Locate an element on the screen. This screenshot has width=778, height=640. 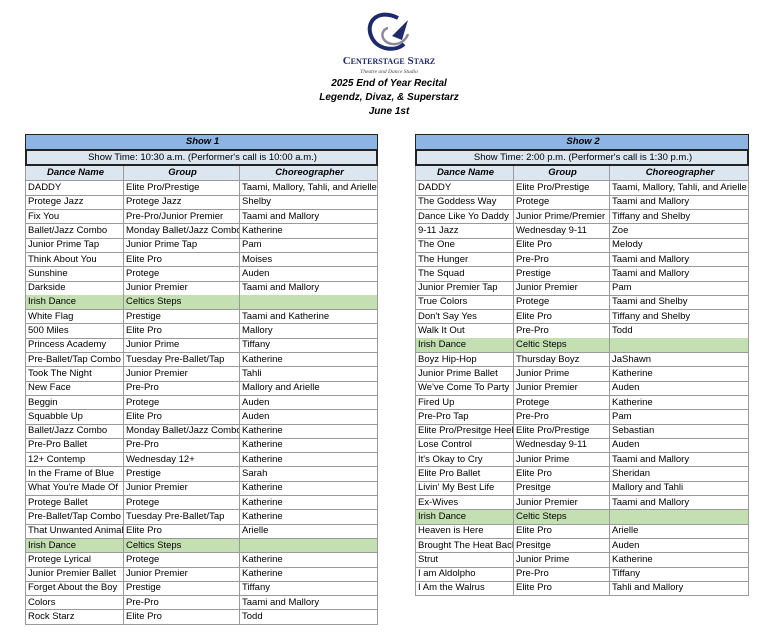
table-cell: Junior Prime Tap is located at coordinates (74, 245).